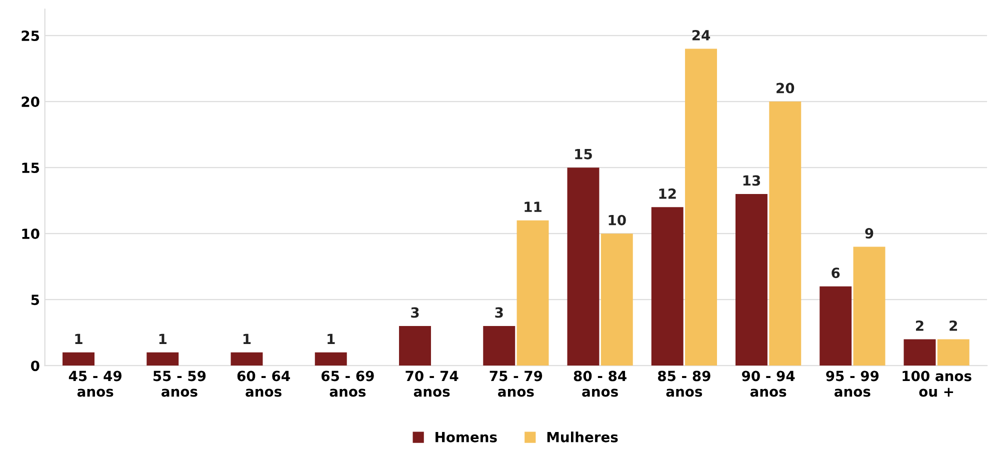 The height and width of the screenshot is (457, 997). Describe the element at coordinates (785, 88) in the screenshot. I see `data-label: 20` at that location.